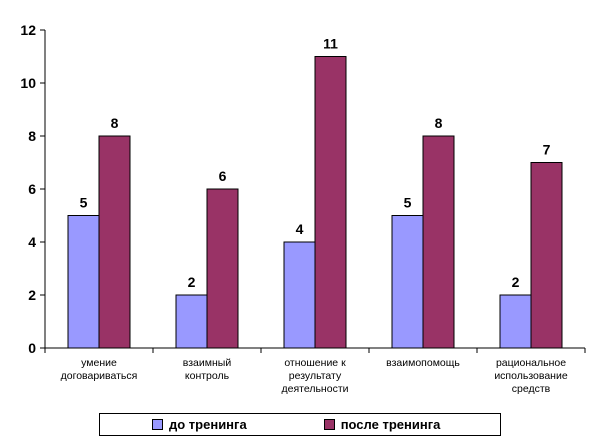 This screenshot has width=601, height=447. I want to click on category-label: умение, so click(99, 363).